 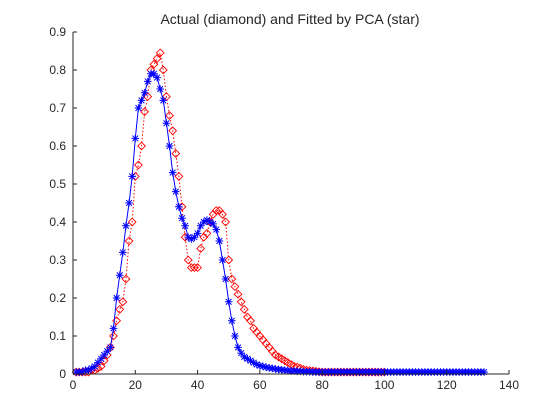 What do you see at coordinates (57, 336) in the screenshot?
I see `y-tick-label: 0.1` at bounding box center [57, 336].